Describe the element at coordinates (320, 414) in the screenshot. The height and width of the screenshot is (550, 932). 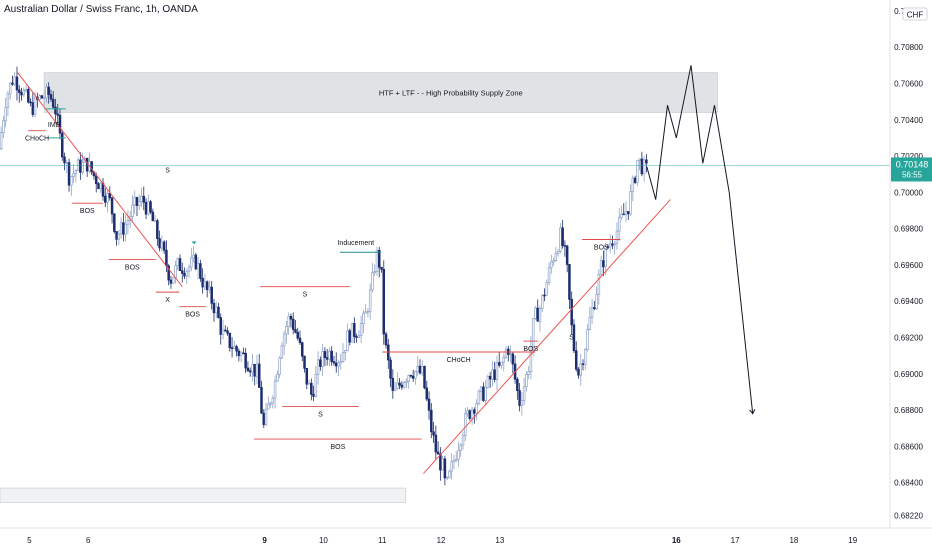
I see `level-label-6: S` at that location.